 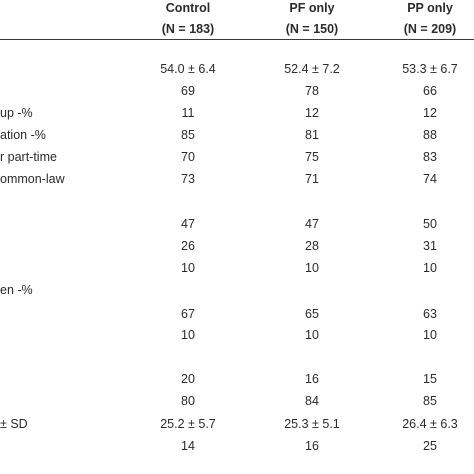 I want to click on cell-pp-only: 63, so click(x=430, y=314).